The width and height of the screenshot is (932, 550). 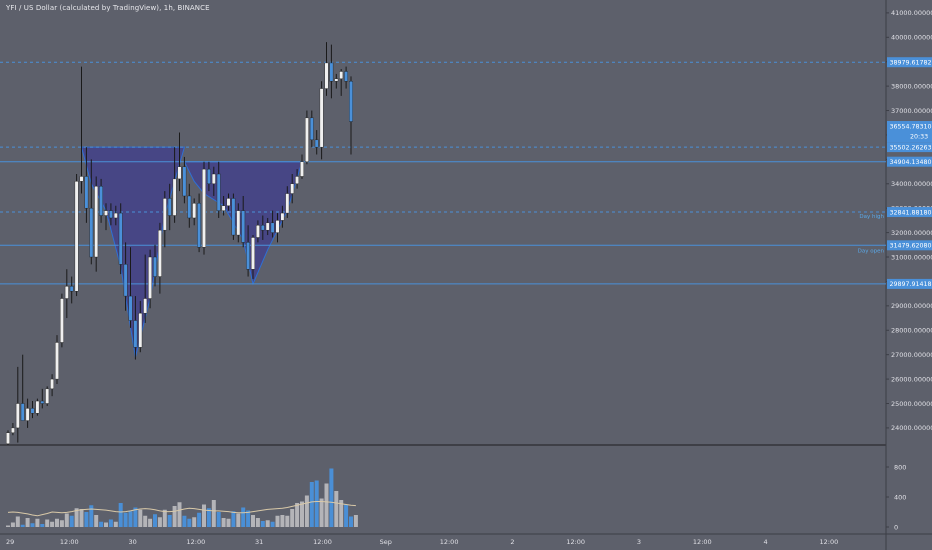 What do you see at coordinates (512, 542) in the screenshot?
I see `time-tick-label: 2` at bounding box center [512, 542].